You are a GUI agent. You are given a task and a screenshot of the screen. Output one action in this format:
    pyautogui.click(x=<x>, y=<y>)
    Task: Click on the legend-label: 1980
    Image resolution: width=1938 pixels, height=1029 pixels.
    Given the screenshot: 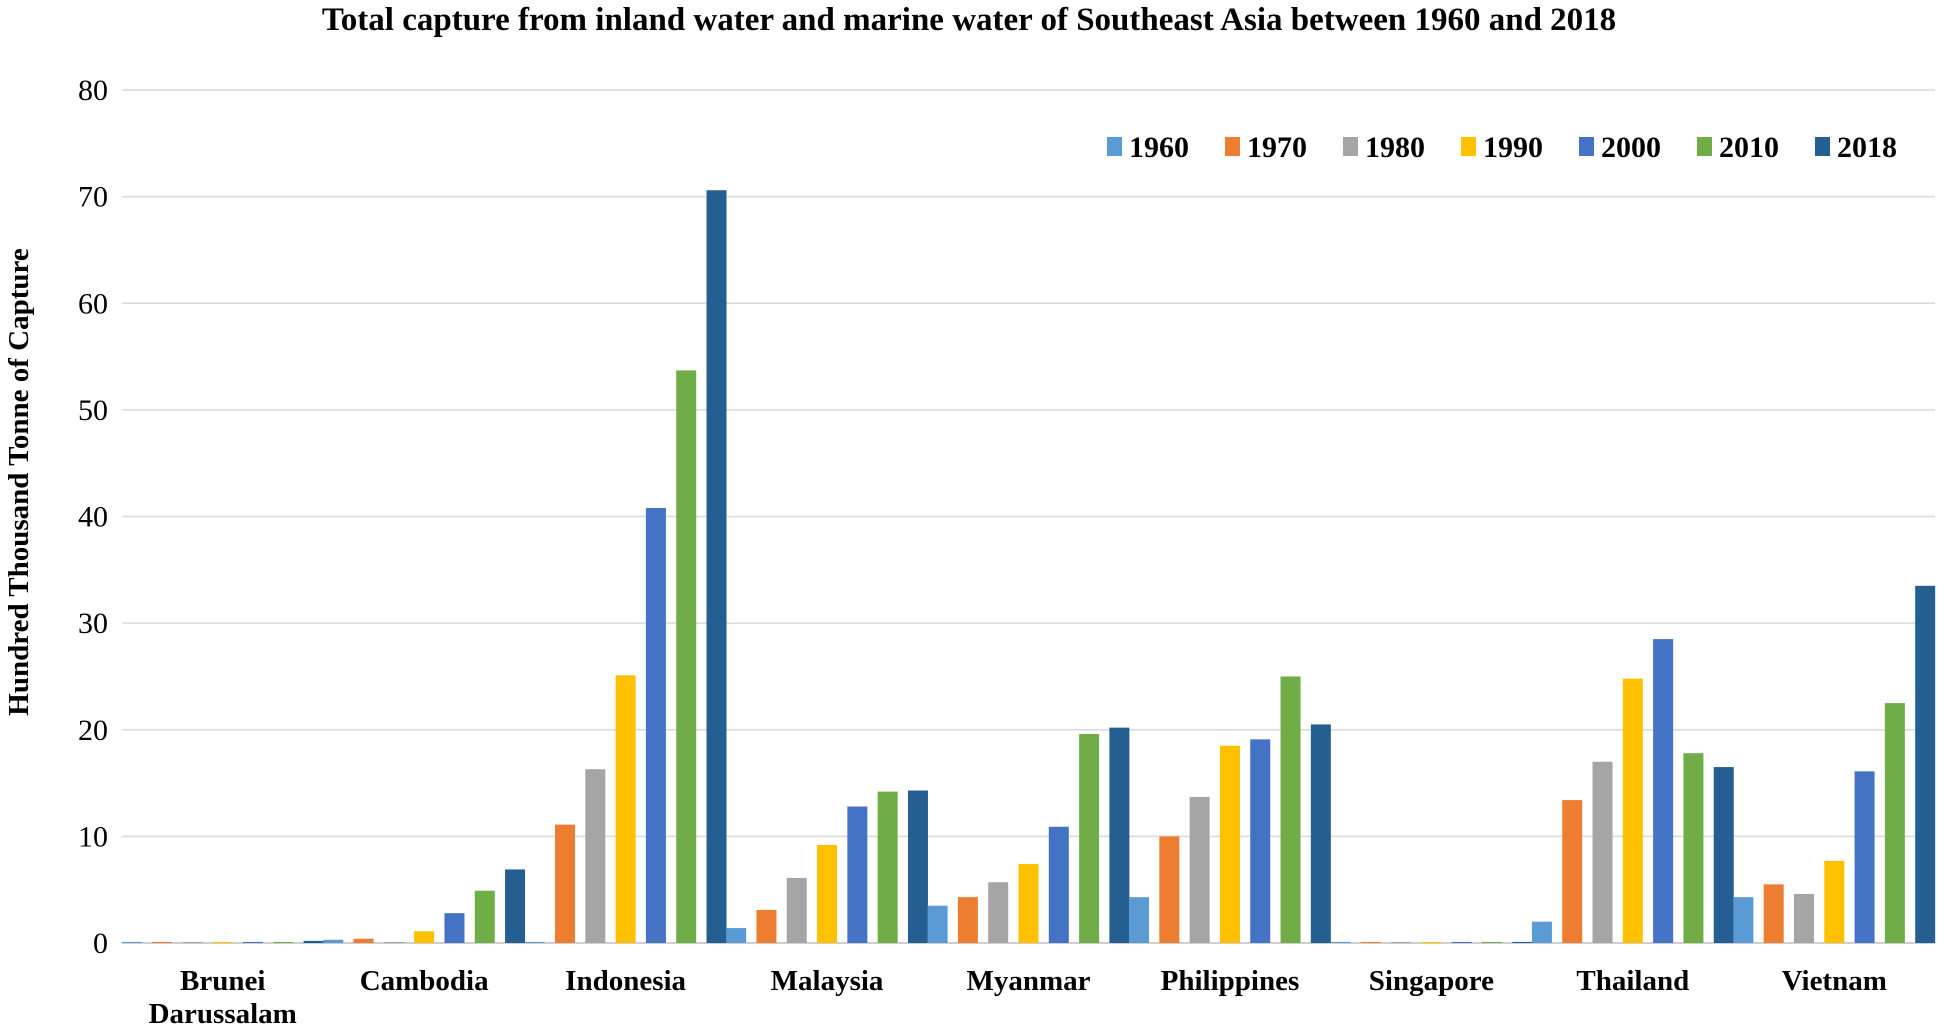 What is the action you would take?
    pyautogui.click(x=1395, y=147)
    